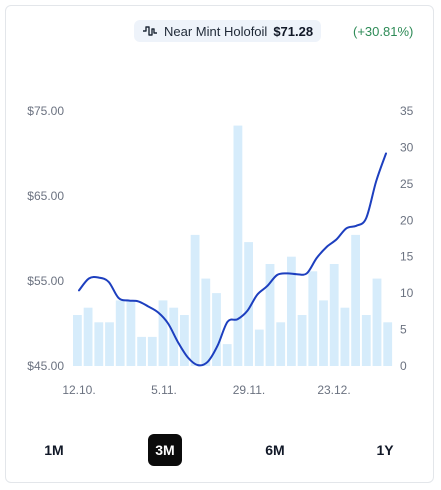 This screenshot has height=490, width=441. What do you see at coordinates (164, 390) in the screenshot?
I see `x-tick-label: 5.11.` at bounding box center [164, 390].